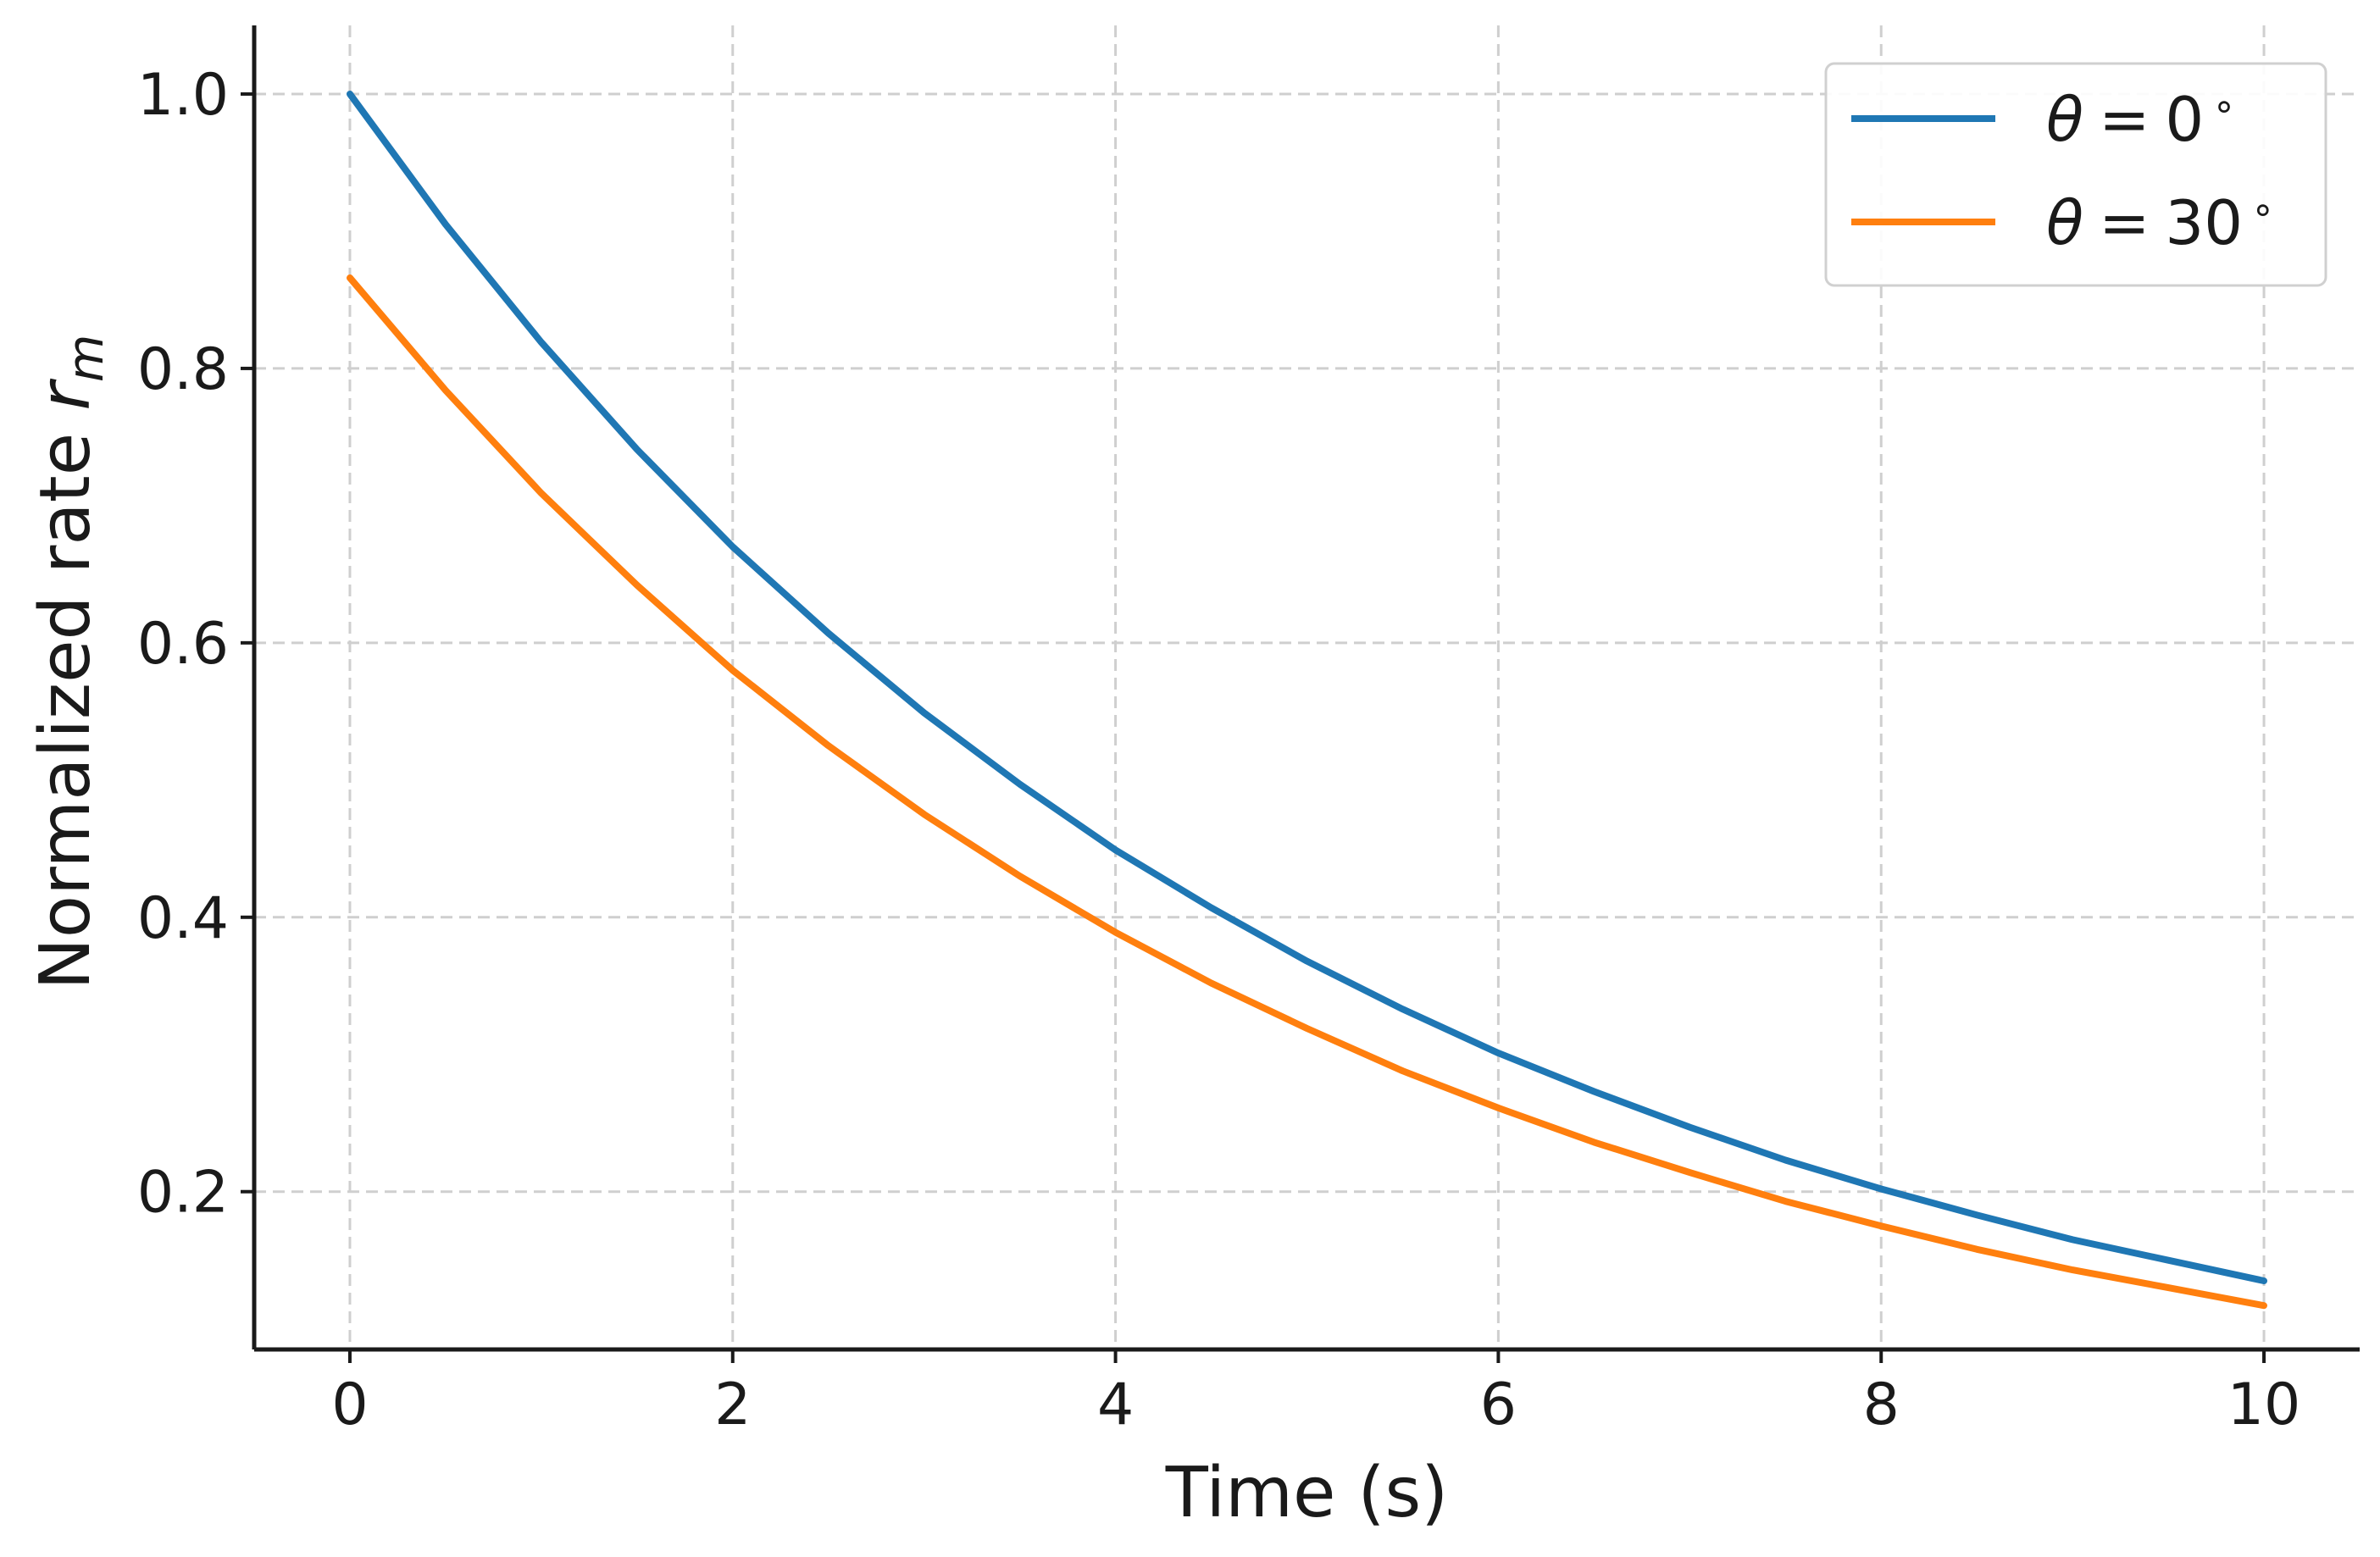 This screenshot has height=1557, width=2380. Describe the element at coordinates (1115, 1404) in the screenshot. I see `x-tick-label: 4` at that location.